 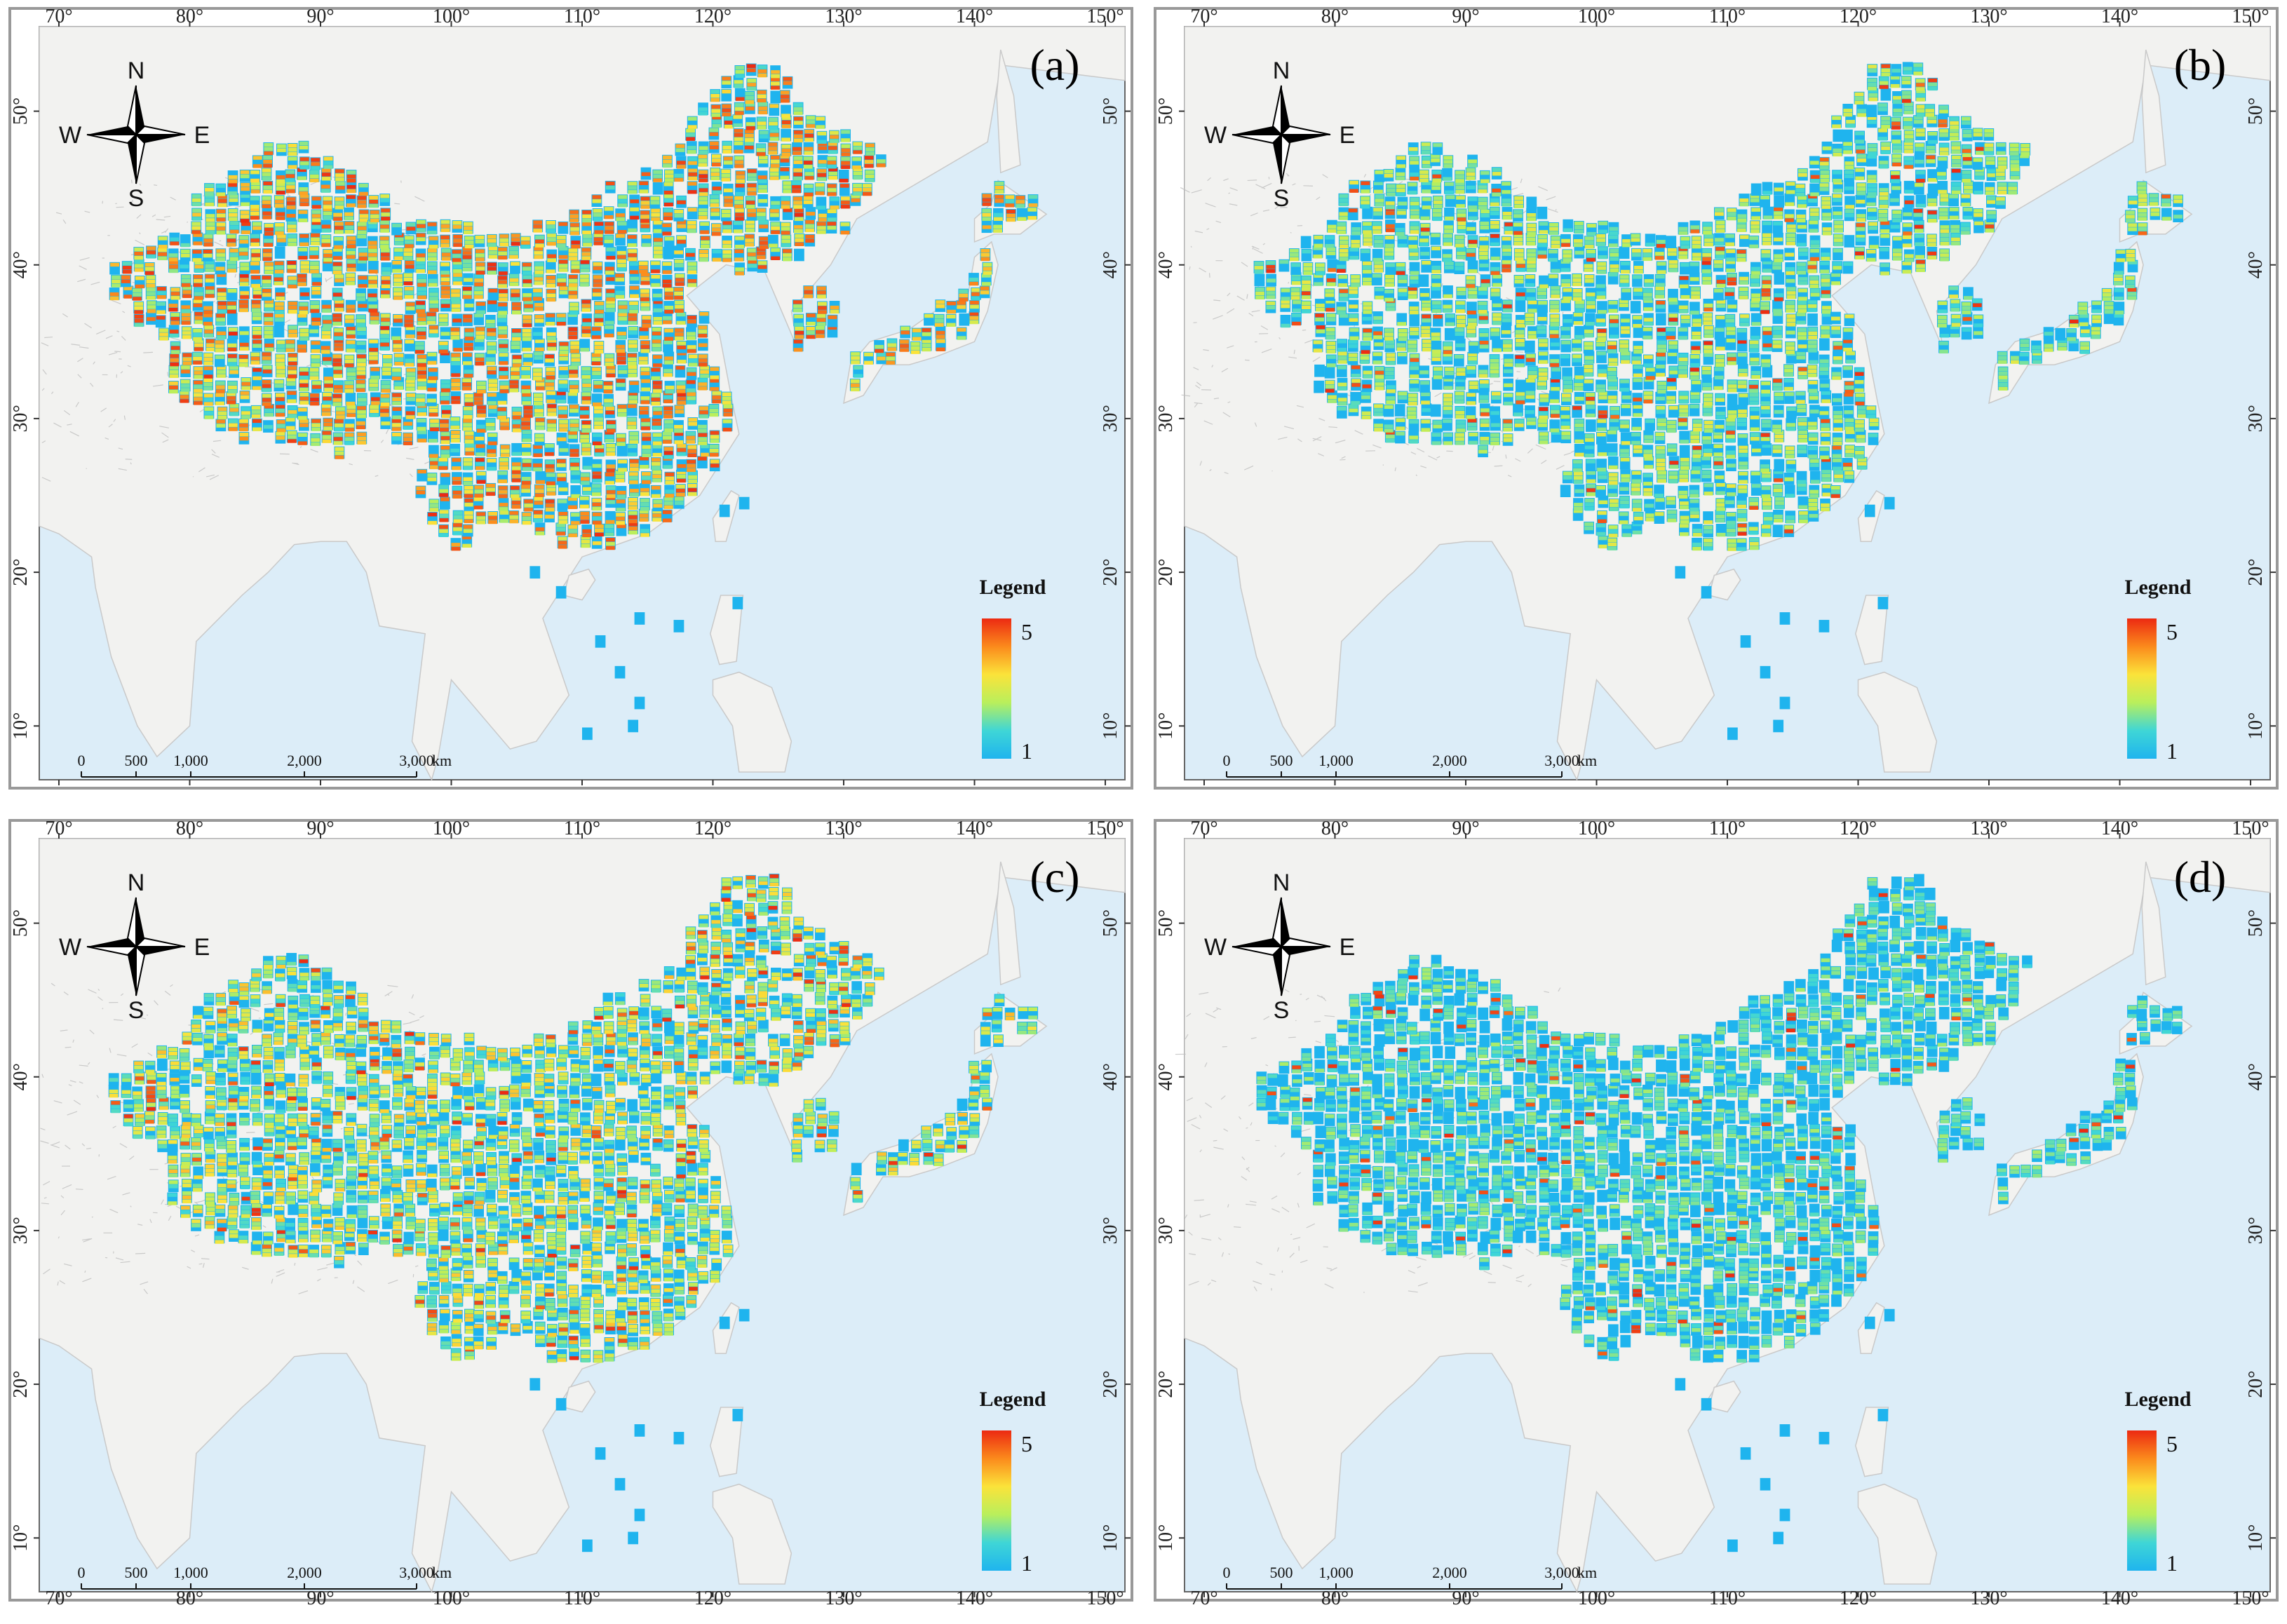 I want to click on lon-tick-label-bottom: 100°, so click(x=452, y=1597).